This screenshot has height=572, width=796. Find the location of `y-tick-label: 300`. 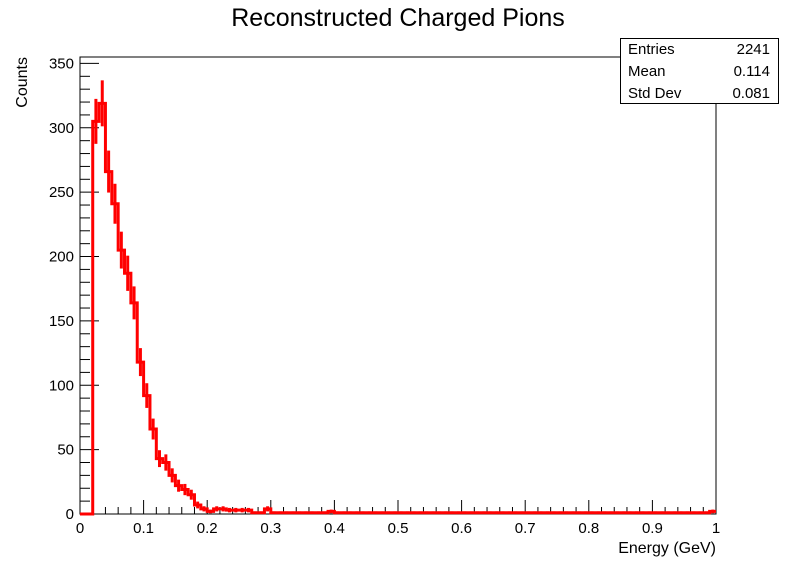

y-tick-label: 300 is located at coordinates (61, 128).